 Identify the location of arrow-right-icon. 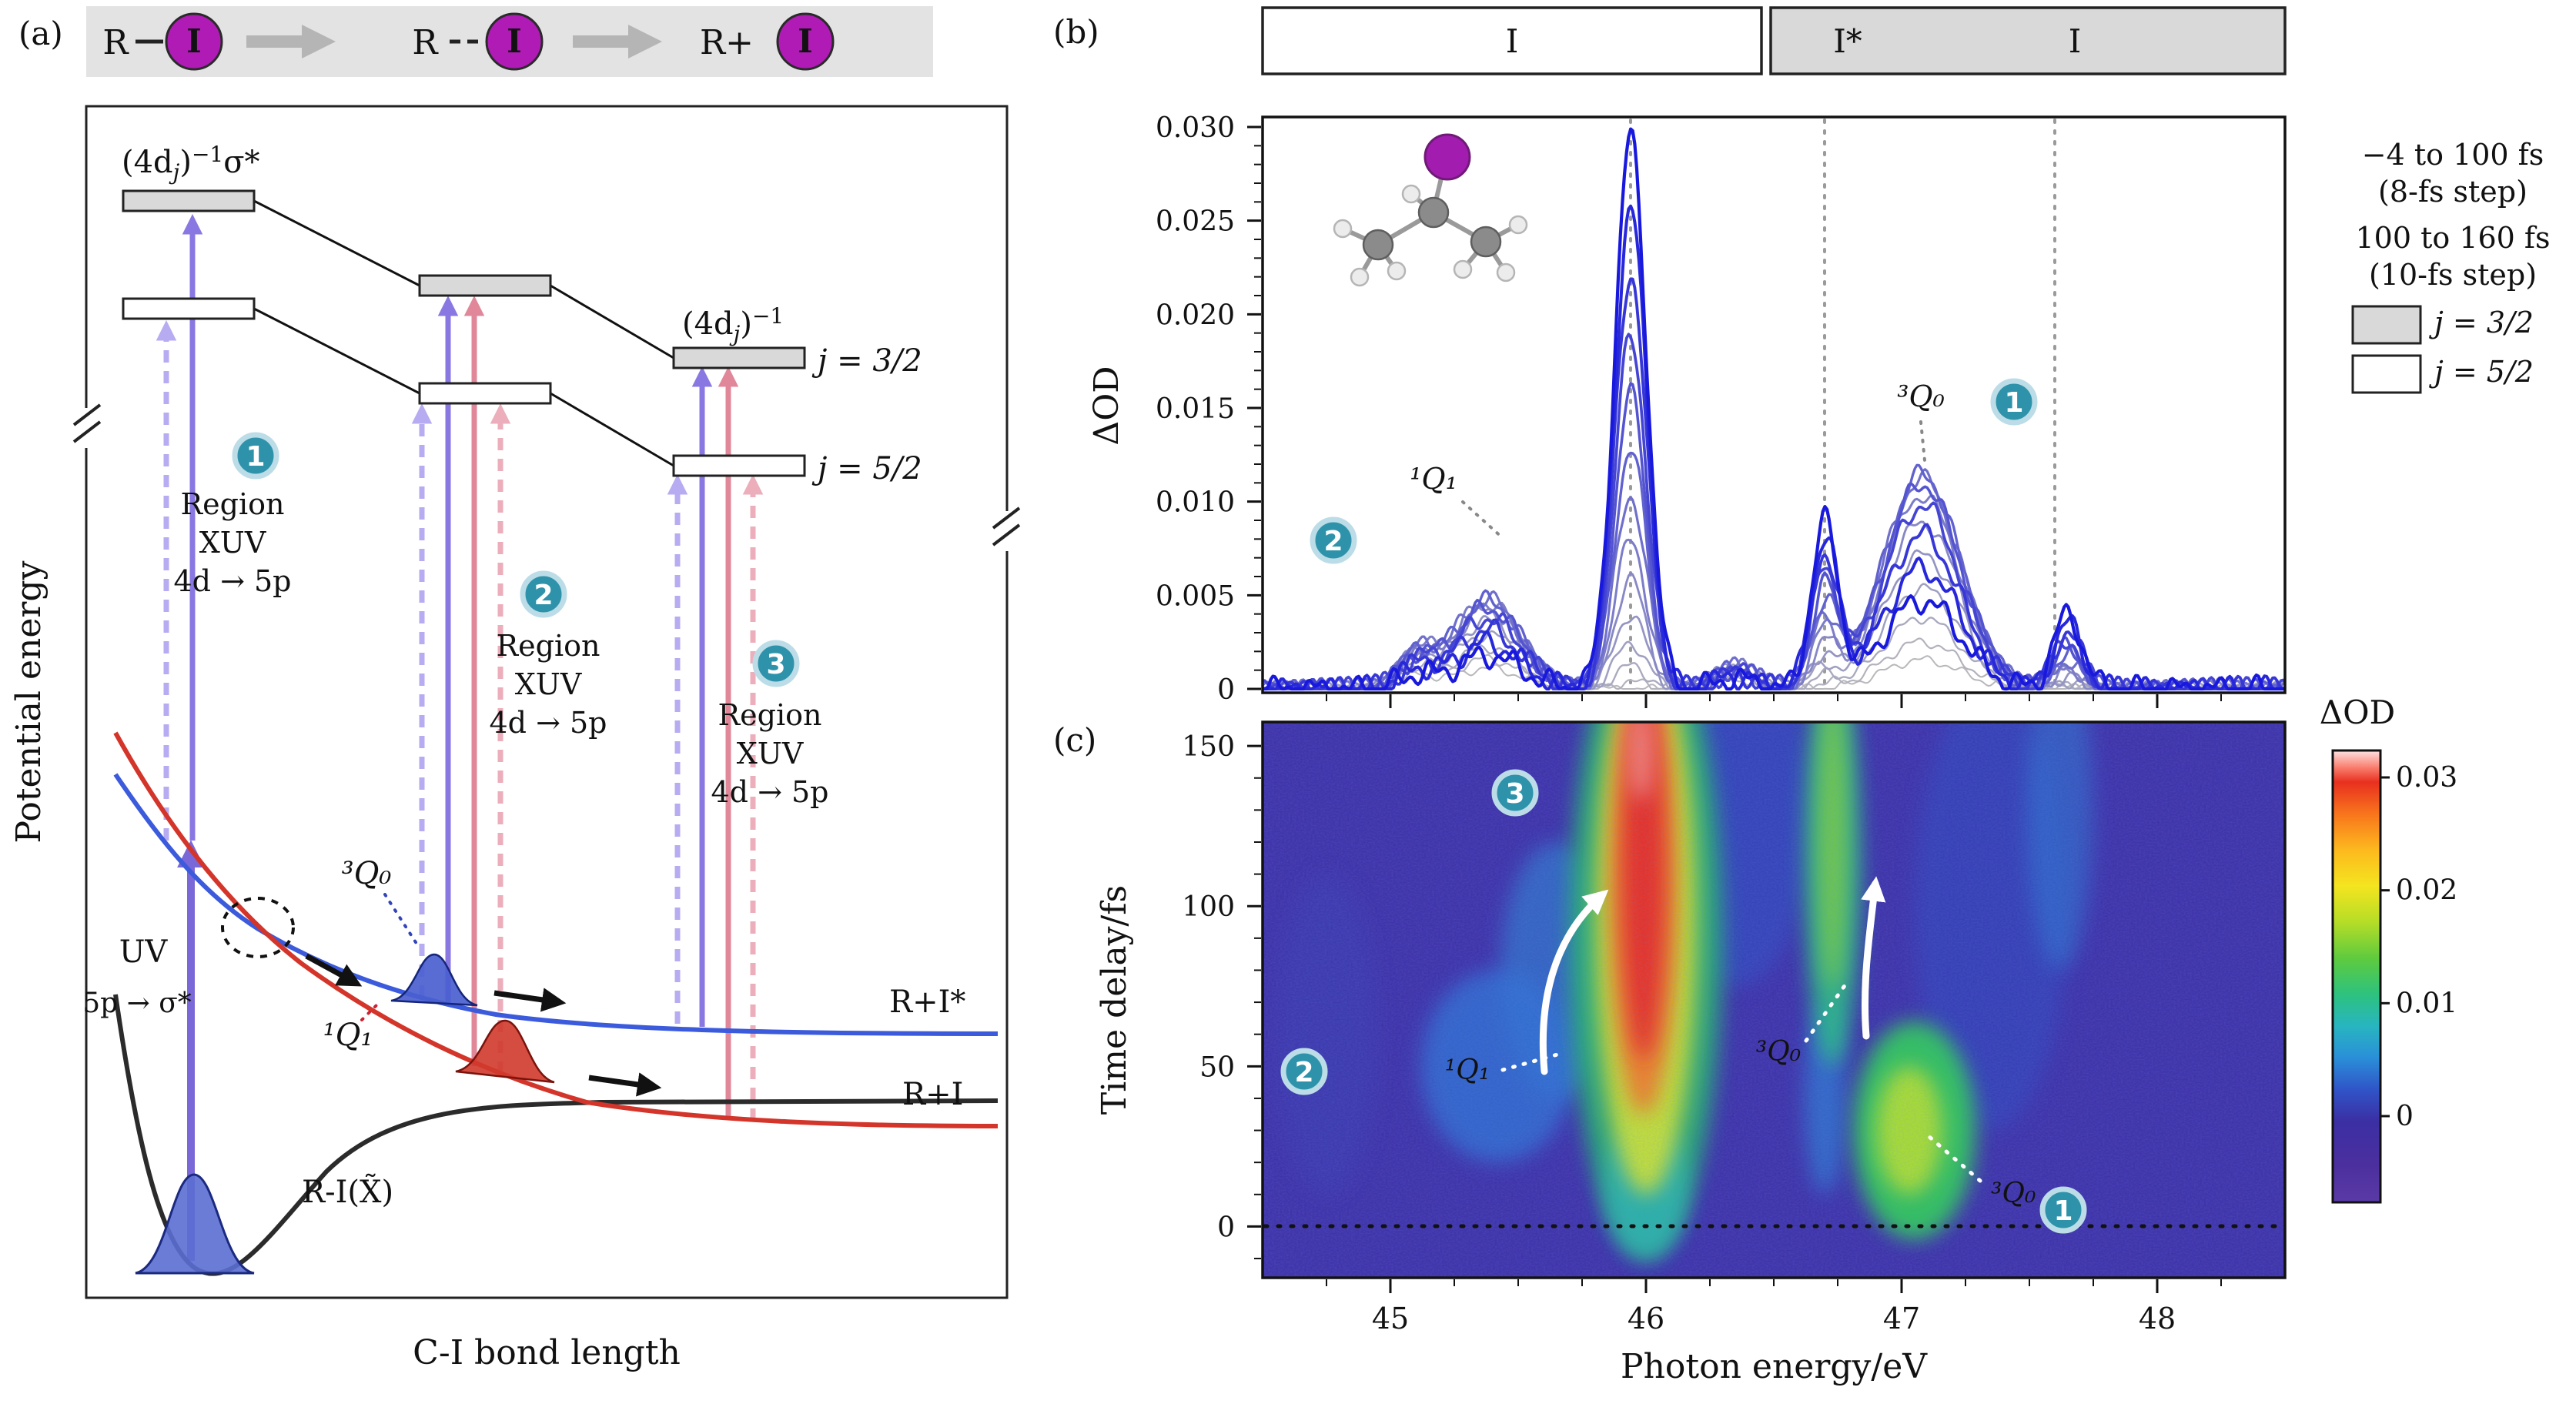
(291, 41).